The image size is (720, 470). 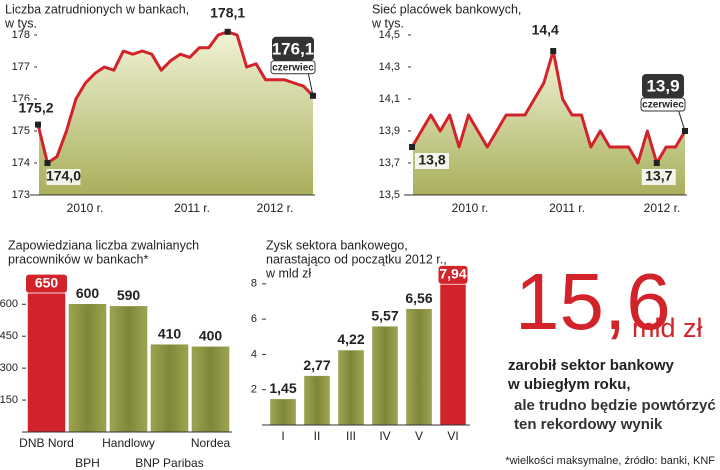 I want to click on value-label: 400, so click(x=211, y=336).